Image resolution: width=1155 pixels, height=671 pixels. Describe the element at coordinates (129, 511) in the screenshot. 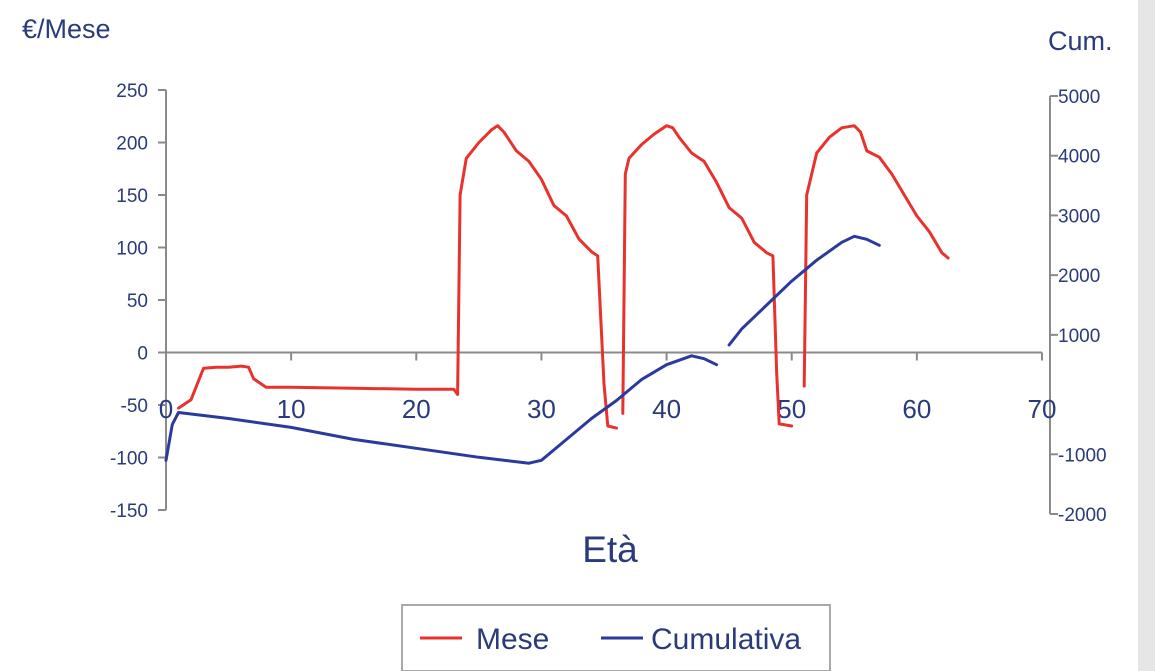

I see `left-y-tick-label: -150` at that location.